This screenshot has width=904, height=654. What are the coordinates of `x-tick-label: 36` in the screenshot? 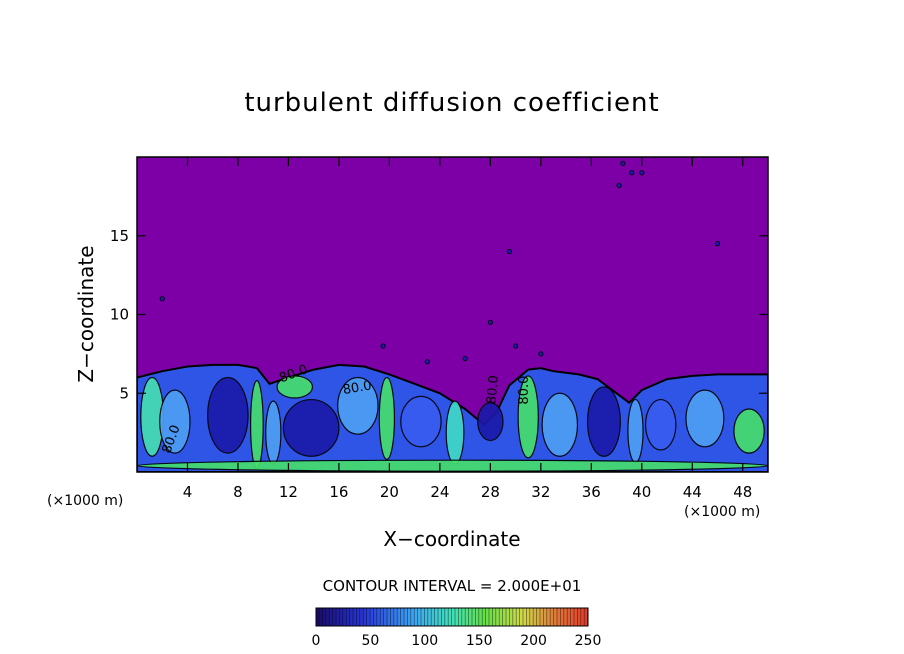 It's located at (591, 492).